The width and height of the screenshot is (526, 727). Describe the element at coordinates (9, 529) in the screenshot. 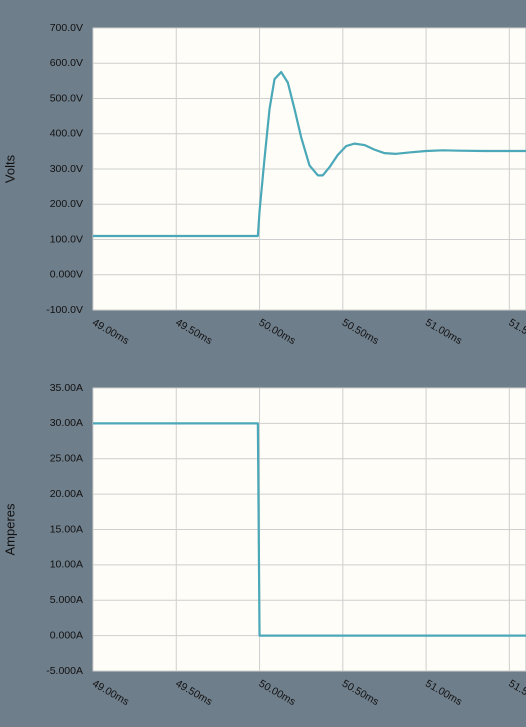

I see `y-axis-title: Amperes` at that location.